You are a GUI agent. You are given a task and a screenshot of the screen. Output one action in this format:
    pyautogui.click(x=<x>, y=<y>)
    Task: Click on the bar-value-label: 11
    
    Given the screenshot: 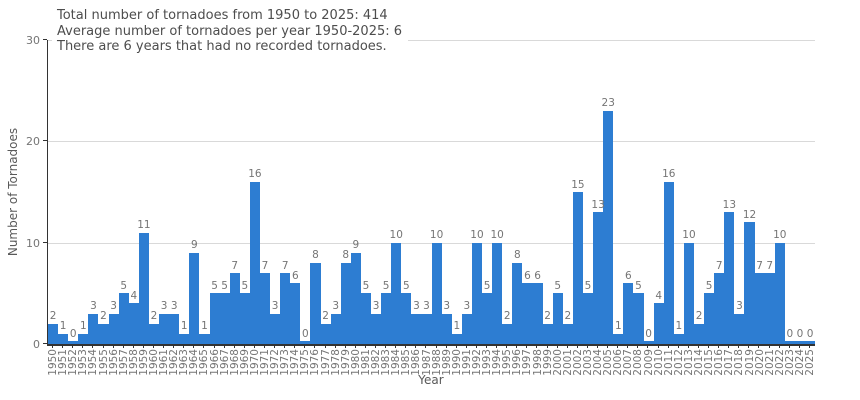 What is the action you would take?
    pyautogui.click(x=144, y=225)
    